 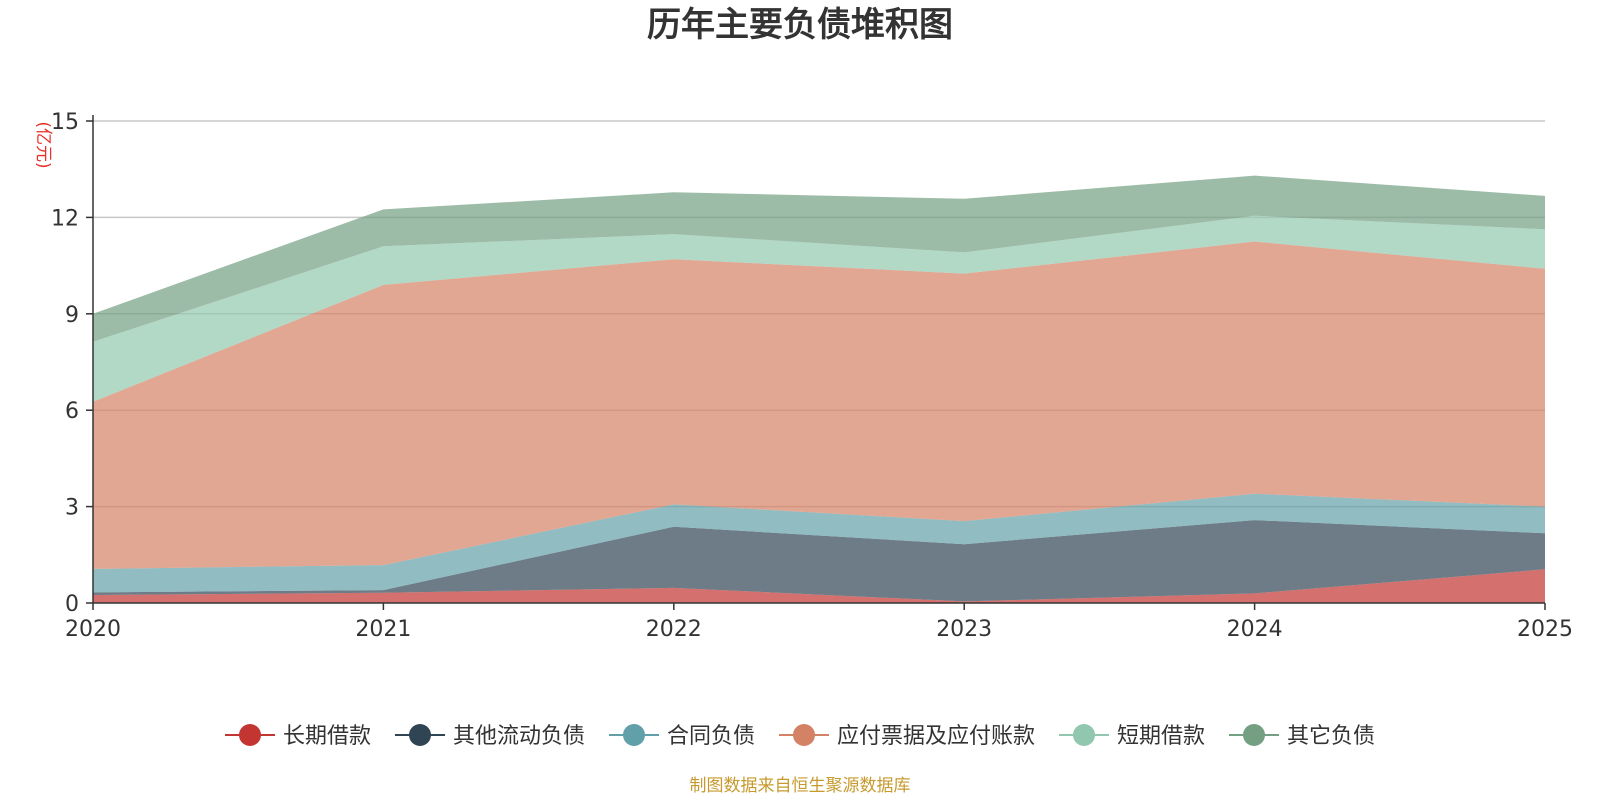 I want to click on y-tick-label-12: 12, so click(x=65, y=218).